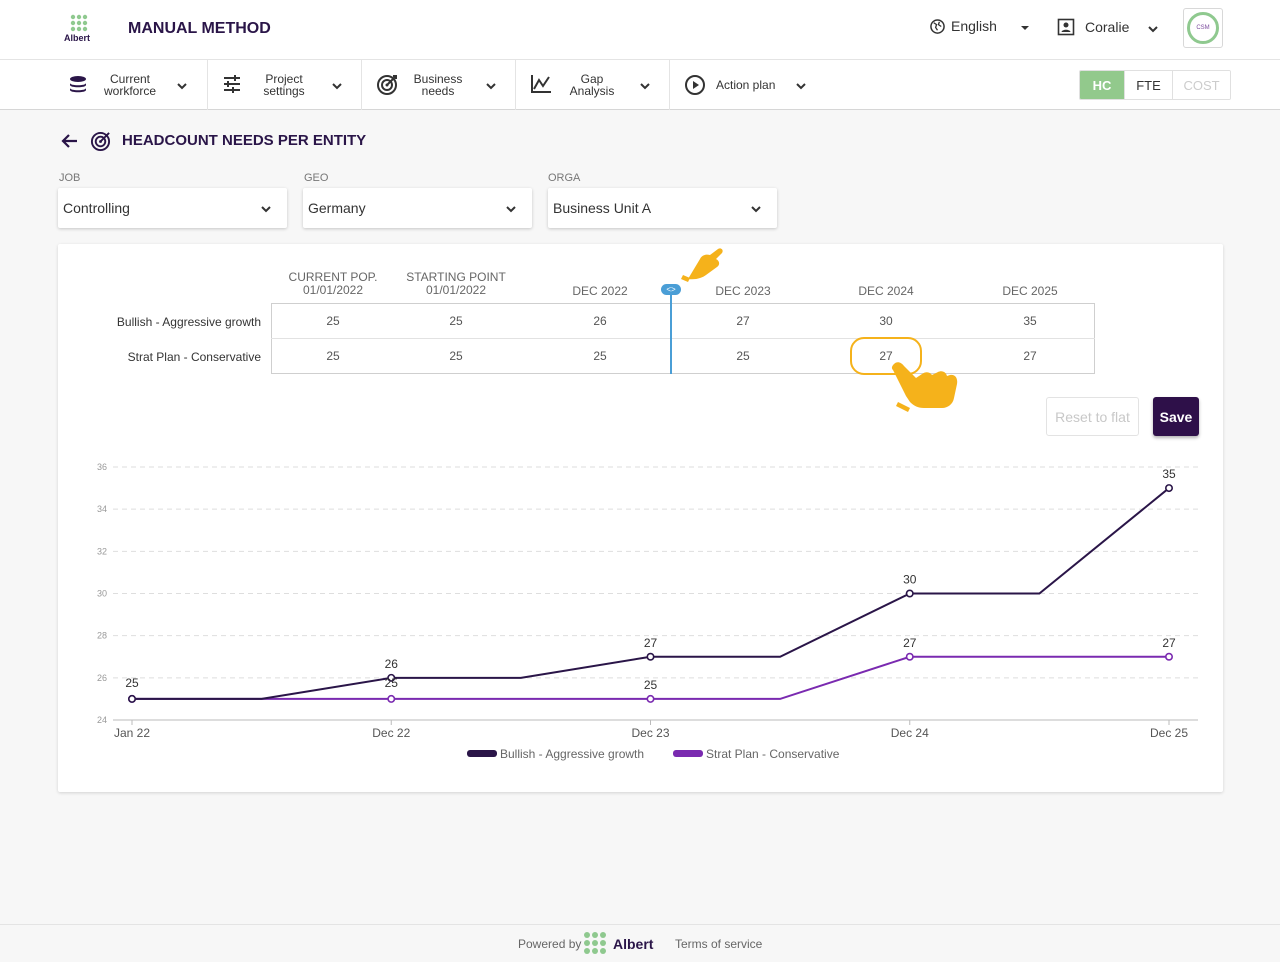  I want to click on legend-label: Bullish - Aggressive growth, so click(572, 754).